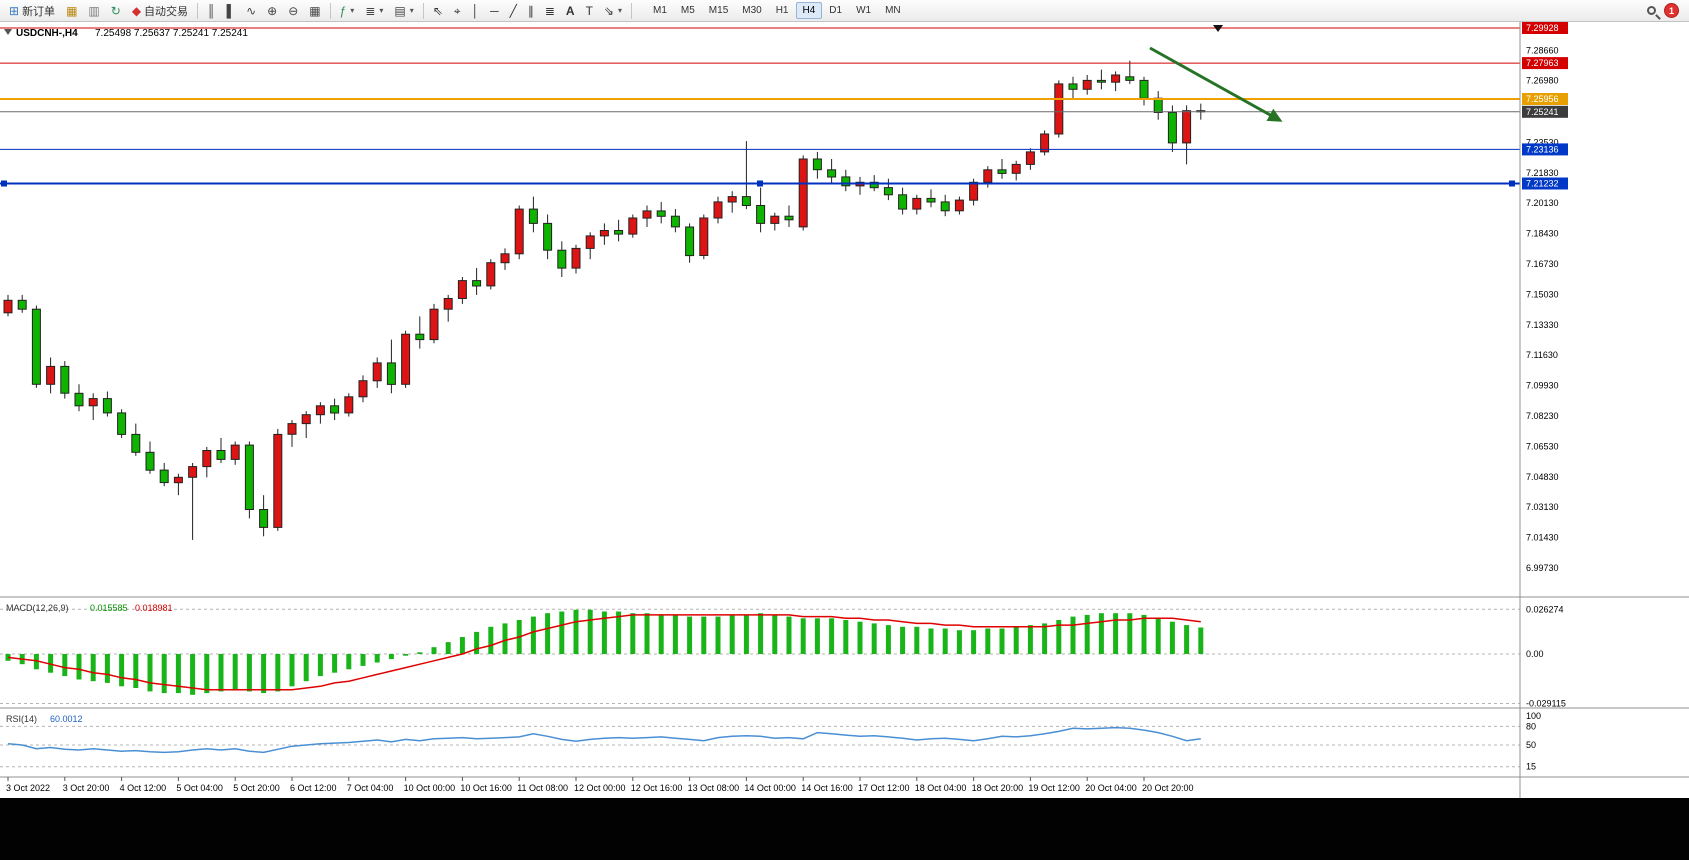 This screenshot has height=860, width=1689. I want to click on templates-button: ▤ ▾, so click(403, 10).